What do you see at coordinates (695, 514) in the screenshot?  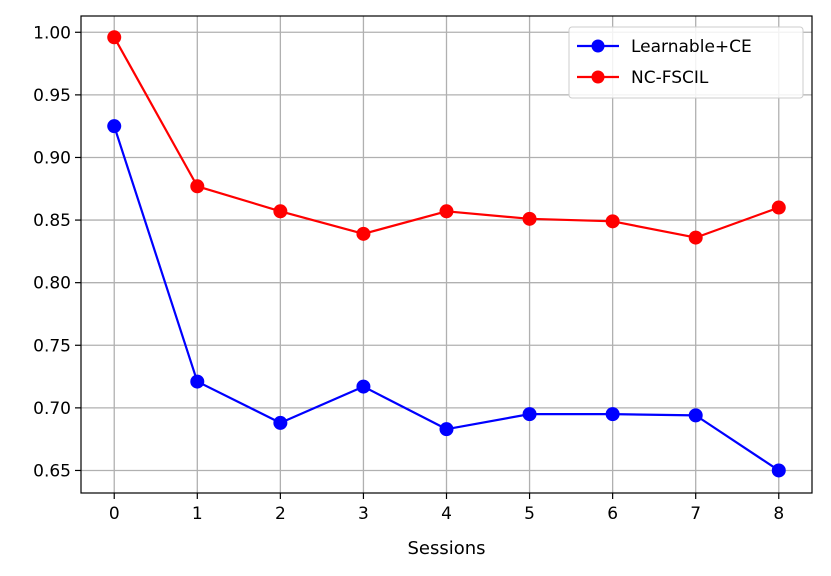 I see `x-tick-label: 7` at bounding box center [695, 514].